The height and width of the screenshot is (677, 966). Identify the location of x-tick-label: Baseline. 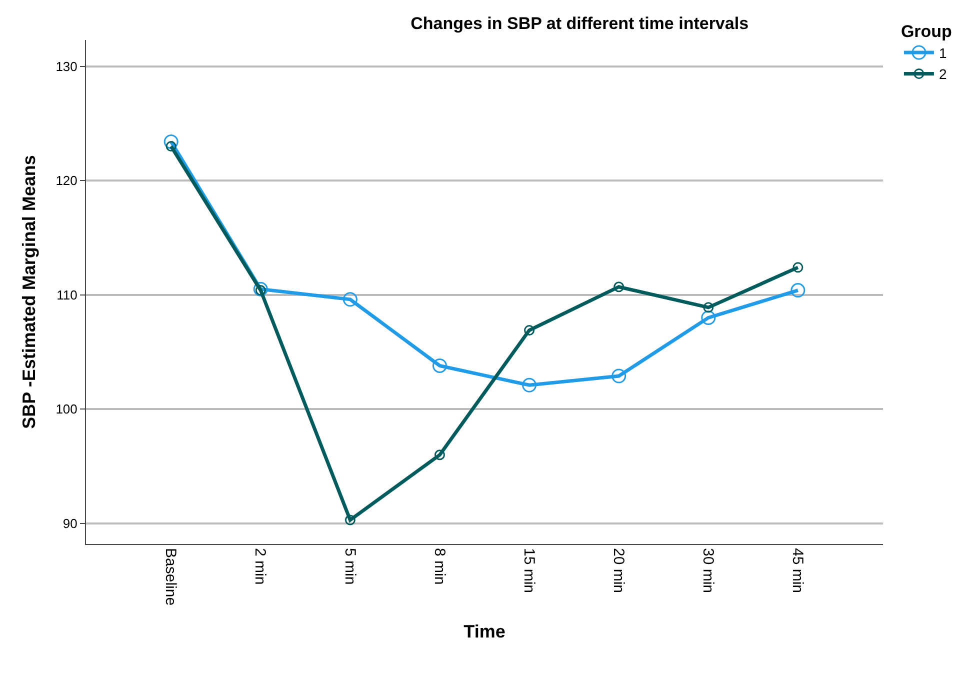
(171, 577).